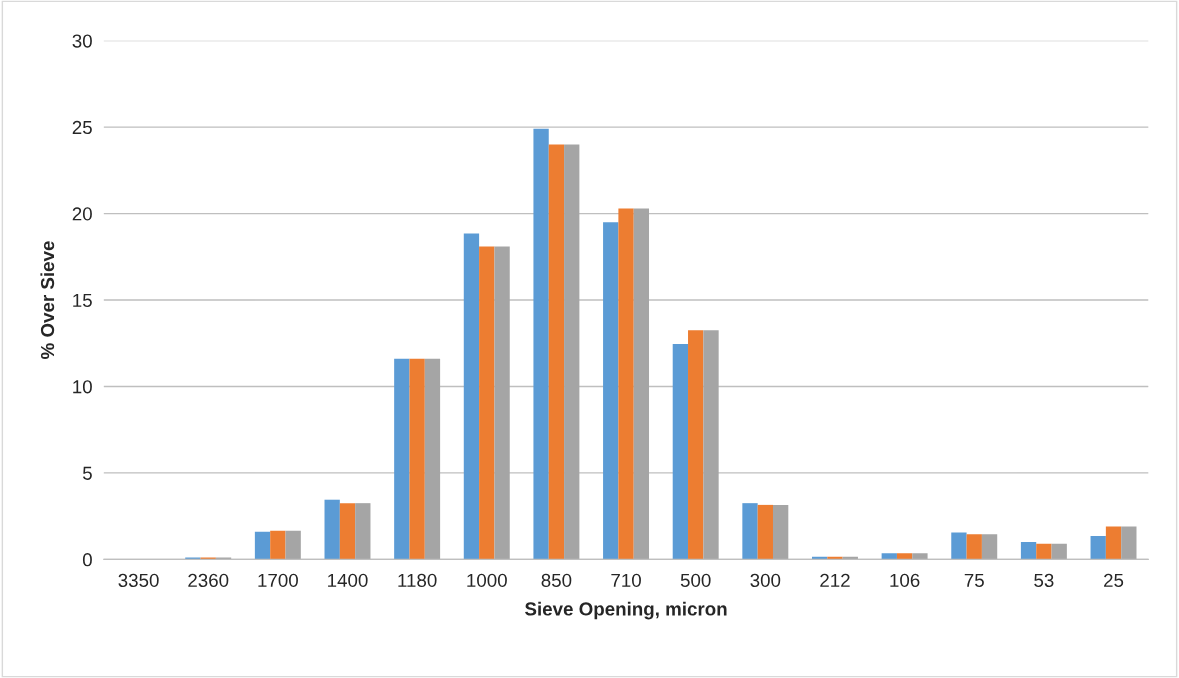  Describe the element at coordinates (695, 580) in the screenshot. I see `x-tick-label: 500` at that location.